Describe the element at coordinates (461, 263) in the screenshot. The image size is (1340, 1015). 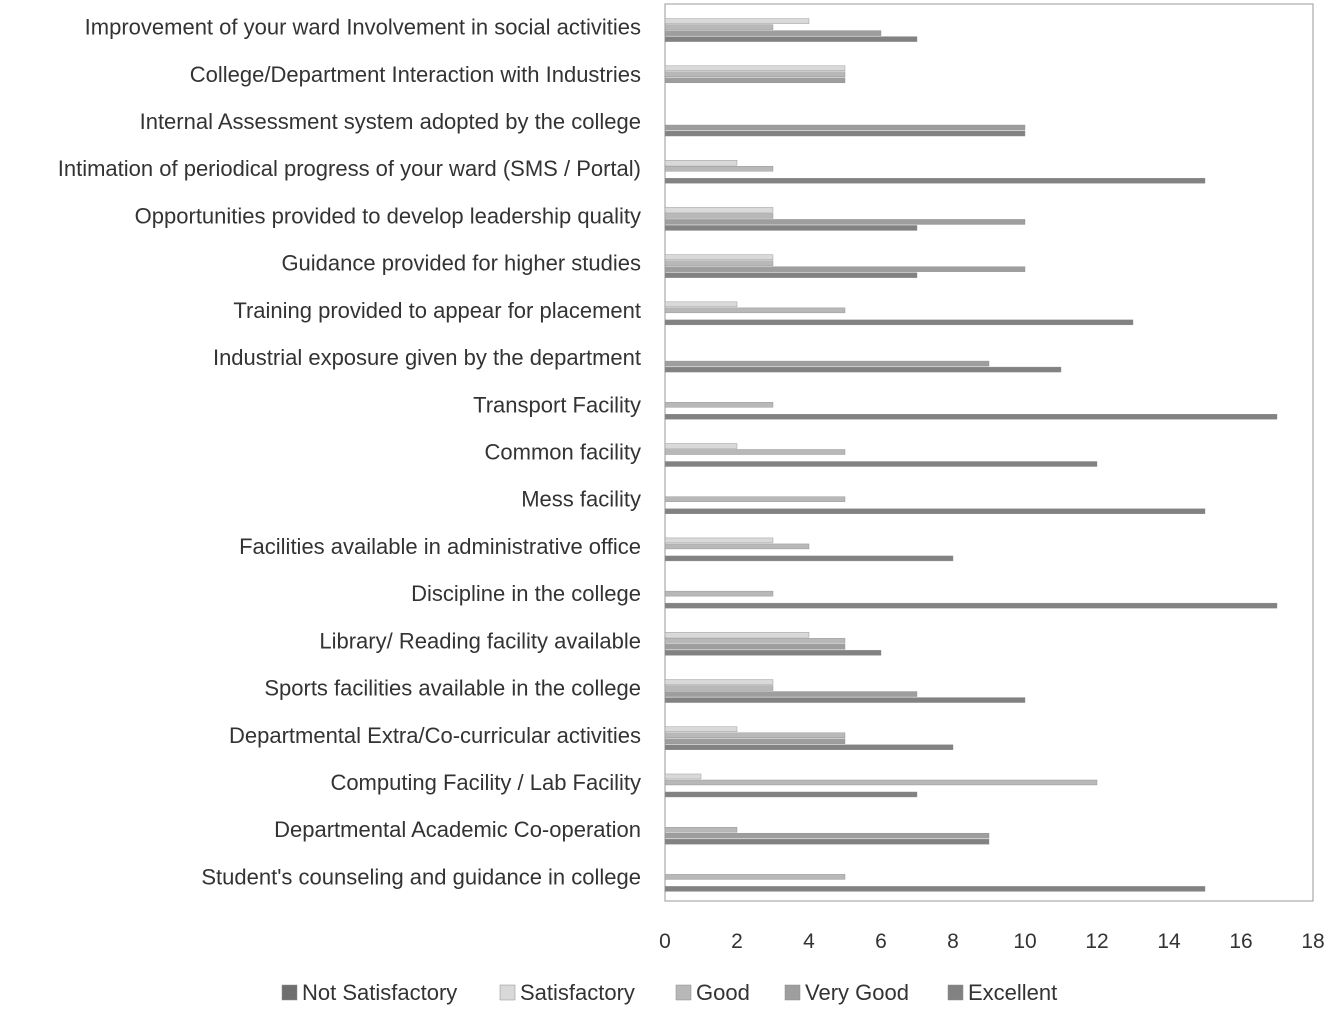
I see `category-label: Guidance provided for higher studies` at that location.